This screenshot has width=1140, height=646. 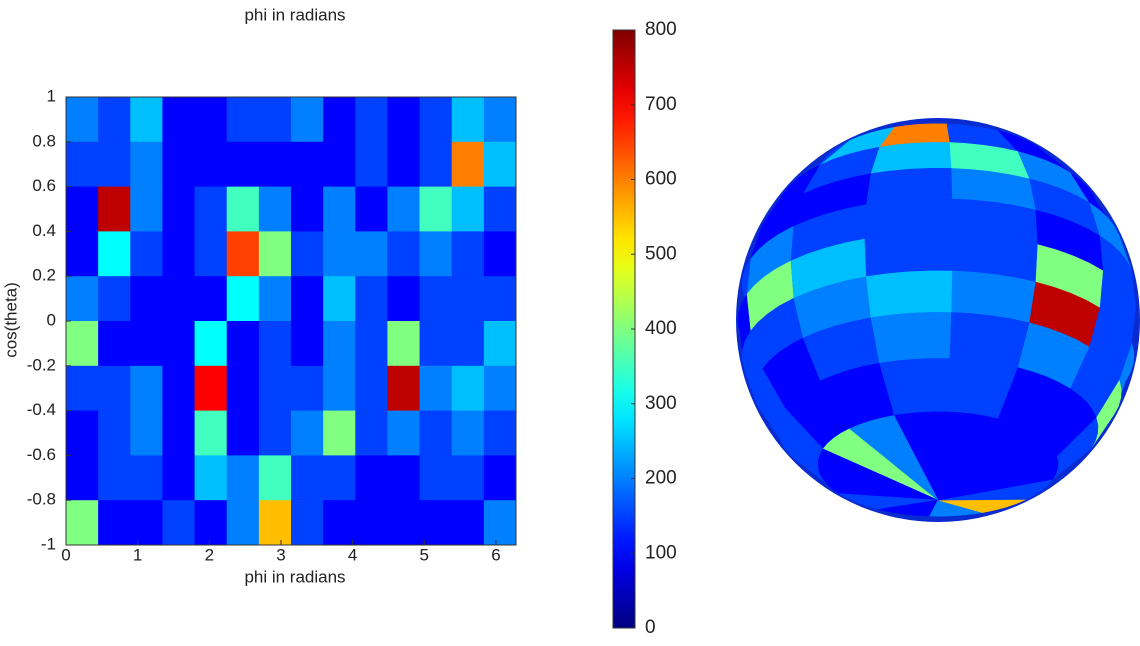 What do you see at coordinates (661, 104) in the screenshot?
I see `colorbar-tick-label: 700` at bounding box center [661, 104].